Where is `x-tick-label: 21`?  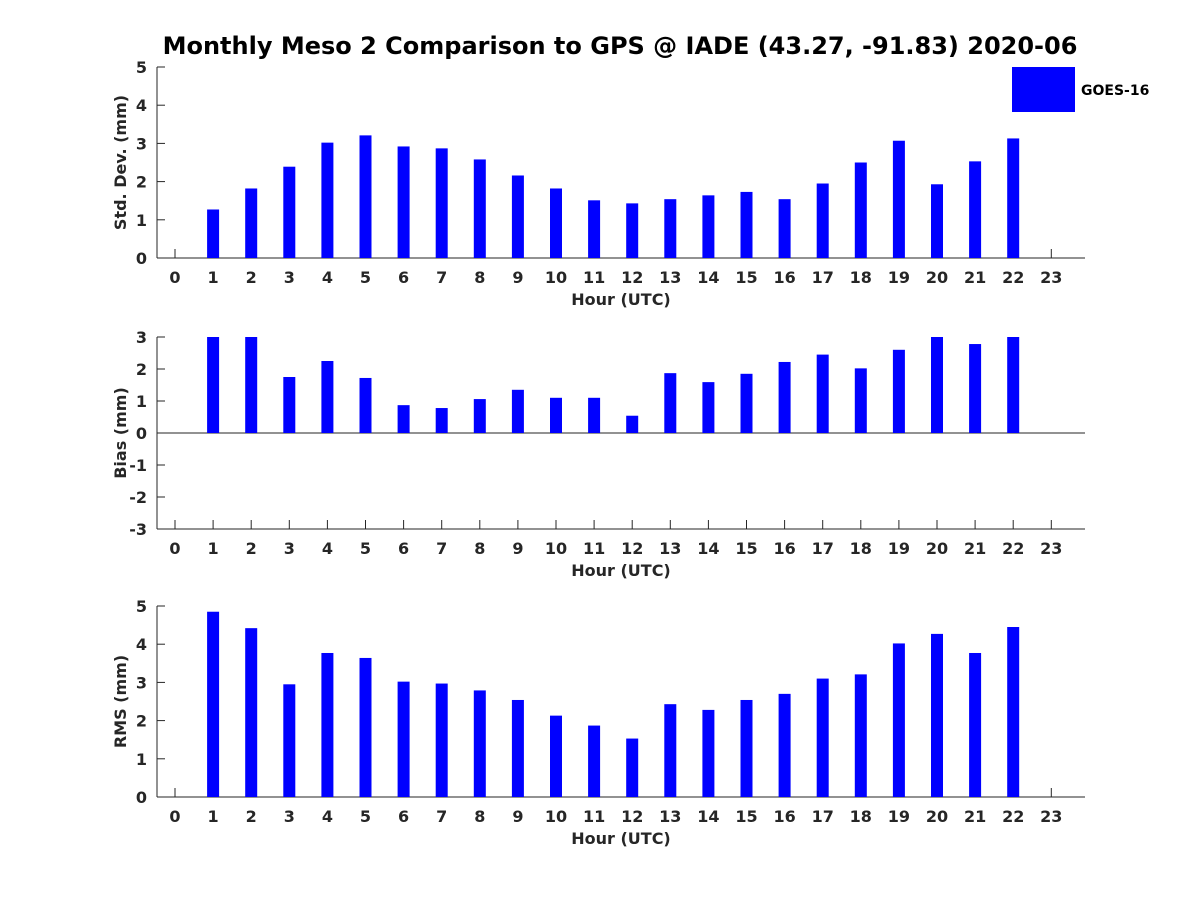
x-tick-label: 21 is located at coordinates (975, 548).